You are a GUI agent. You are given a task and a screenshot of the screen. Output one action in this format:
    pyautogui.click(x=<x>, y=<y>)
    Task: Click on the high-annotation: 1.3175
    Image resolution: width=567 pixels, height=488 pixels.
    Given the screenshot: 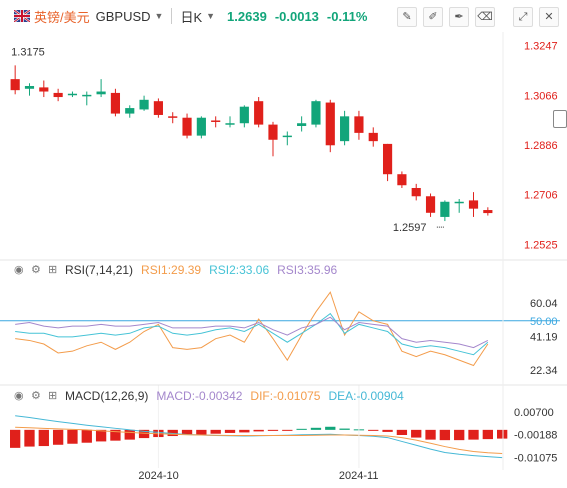 What is the action you would take?
    pyautogui.click(x=28, y=52)
    